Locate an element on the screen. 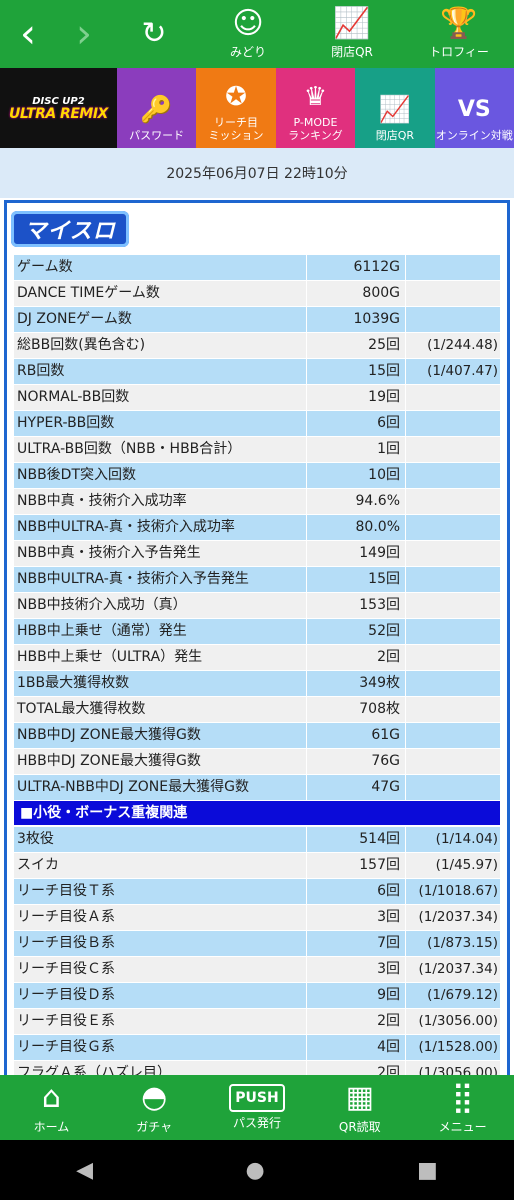 This screenshot has height=1200, width=514. table-row: DJ ZONEゲーム数 1039G is located at coordinates (257, 320).